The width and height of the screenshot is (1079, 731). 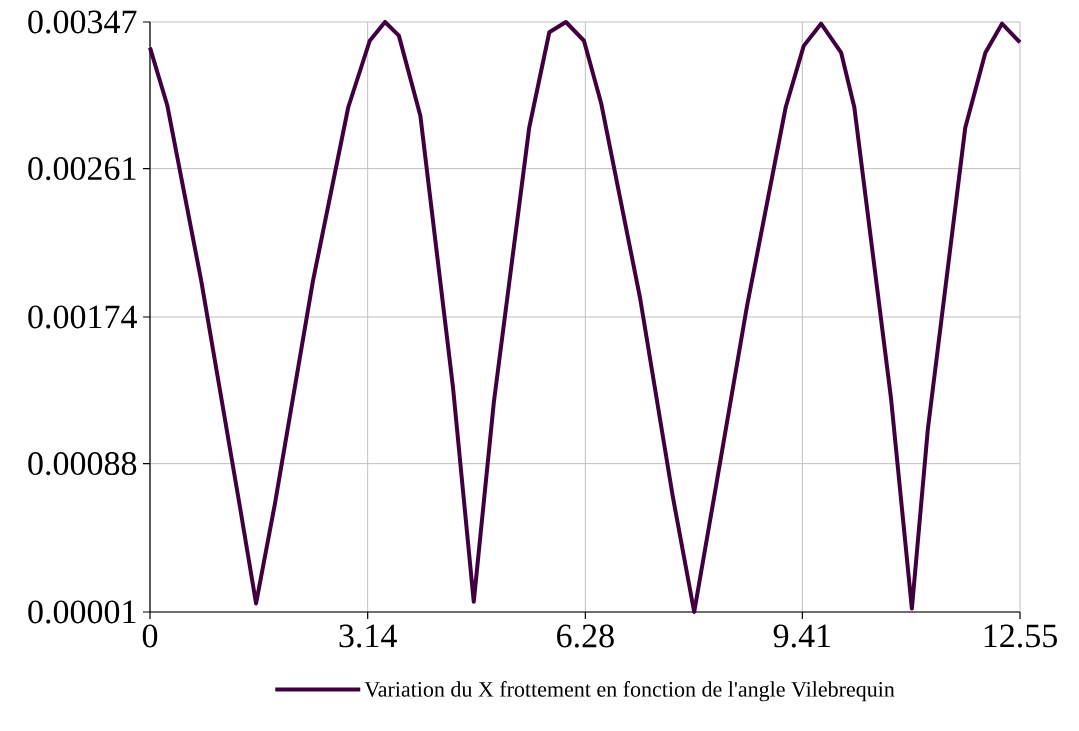 What do you see at coordinates (82, 464) in the screenshot?
I see `y-tick-label: 0.00088` at bounding box center [82, 464].